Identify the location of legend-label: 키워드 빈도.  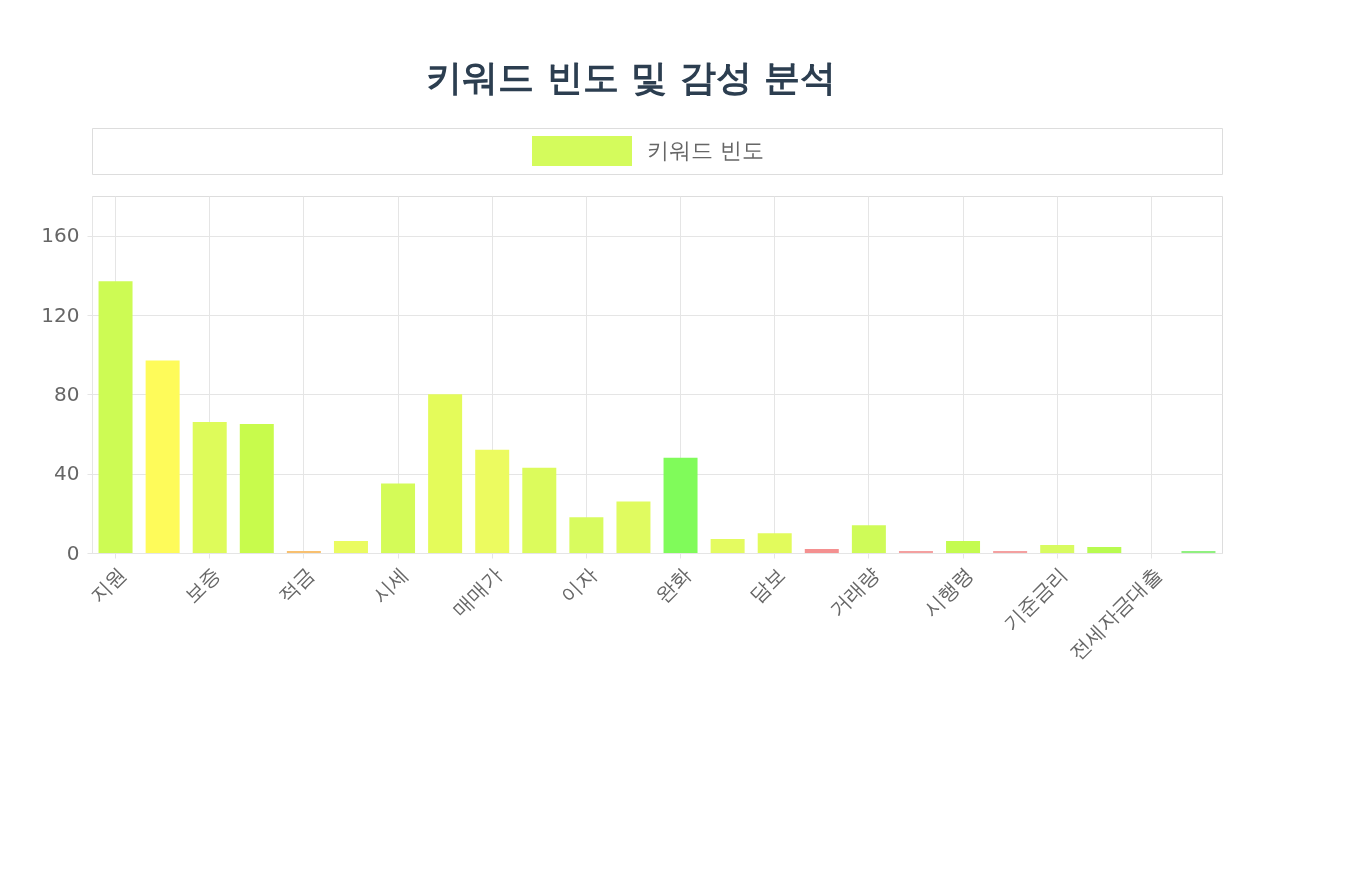
(705, 150).